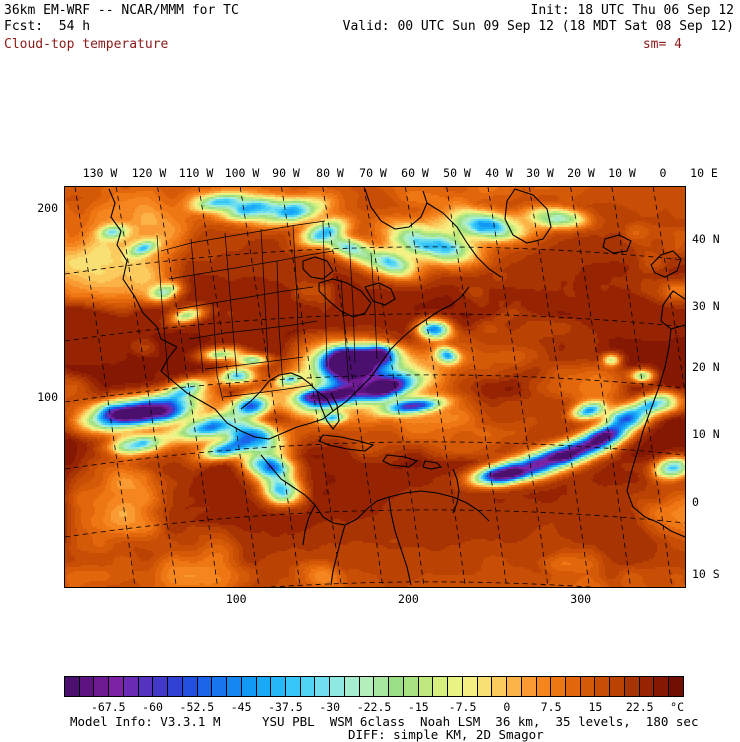  Describe the element at coordinates (47, 208) in the screenshot. I see `y-tick-label: 200` at that location.